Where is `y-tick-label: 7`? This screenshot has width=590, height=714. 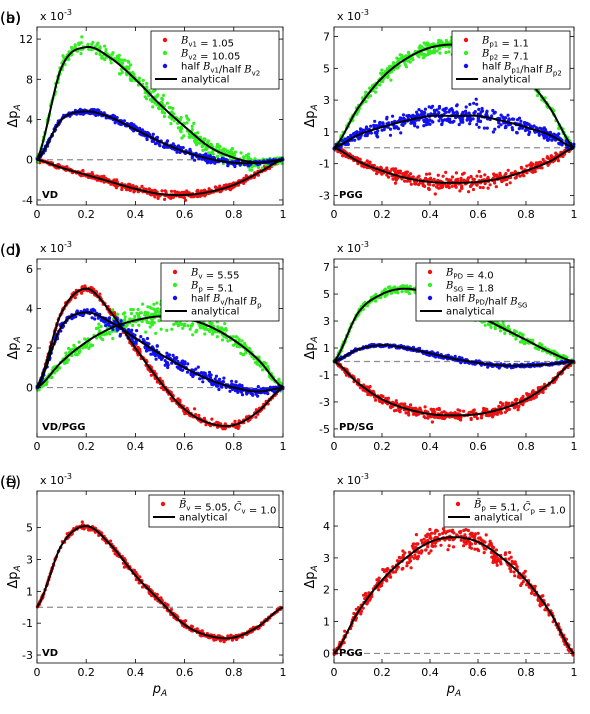
y-tick-label: 7 is located at coordinates (326, 37).